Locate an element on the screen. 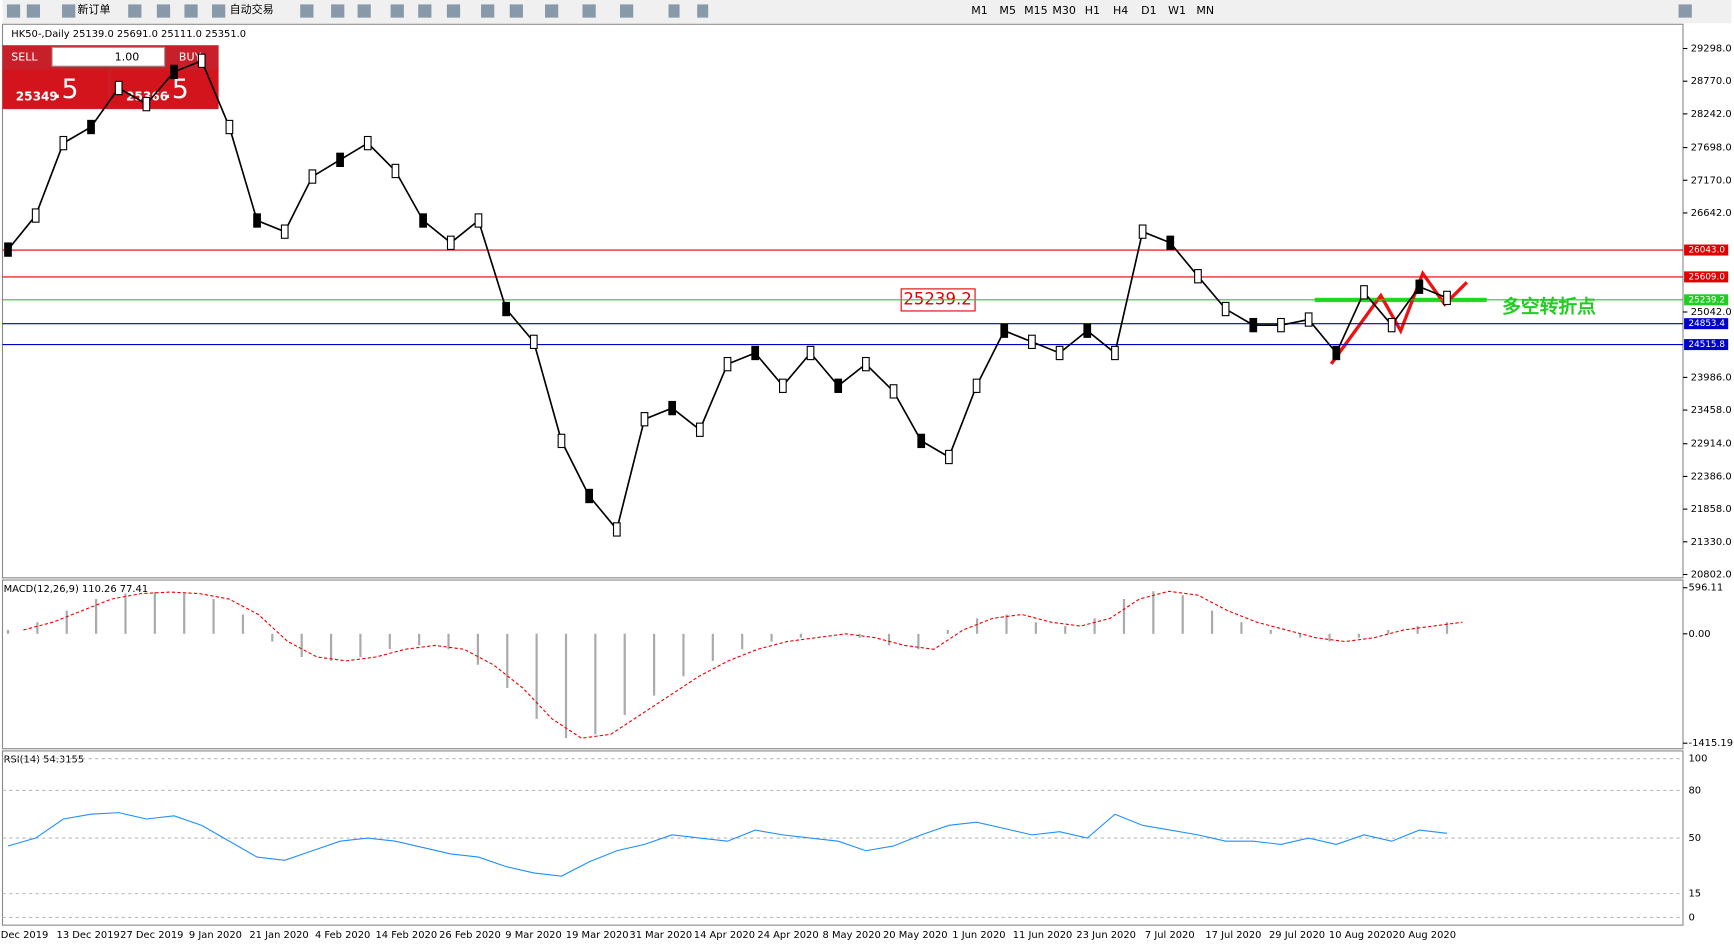 The width and height of the screenshot is (1734, 945). x-tick-label: 10 Aug 2020 is located at coordinates (1360, 935).